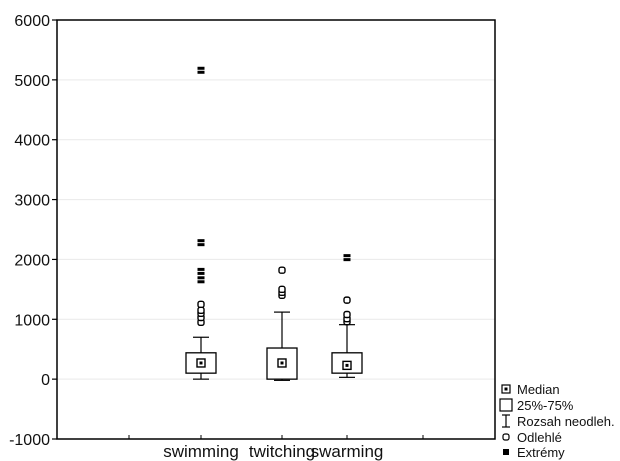 The width and height of the screenshot is (620, 461). I want to click on category-label-twitching: twitching, so click(282, 451).